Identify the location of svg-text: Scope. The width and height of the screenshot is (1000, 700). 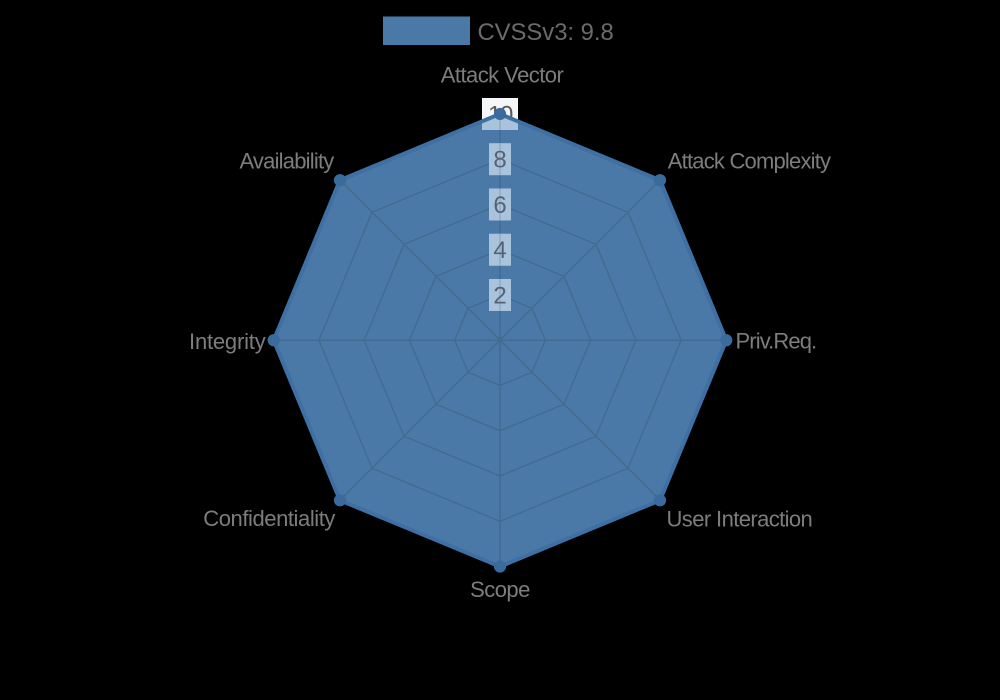
(500, 589).